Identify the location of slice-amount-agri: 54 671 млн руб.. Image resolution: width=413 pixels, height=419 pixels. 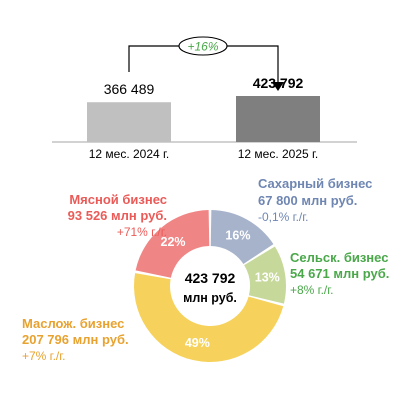
(339, 273).